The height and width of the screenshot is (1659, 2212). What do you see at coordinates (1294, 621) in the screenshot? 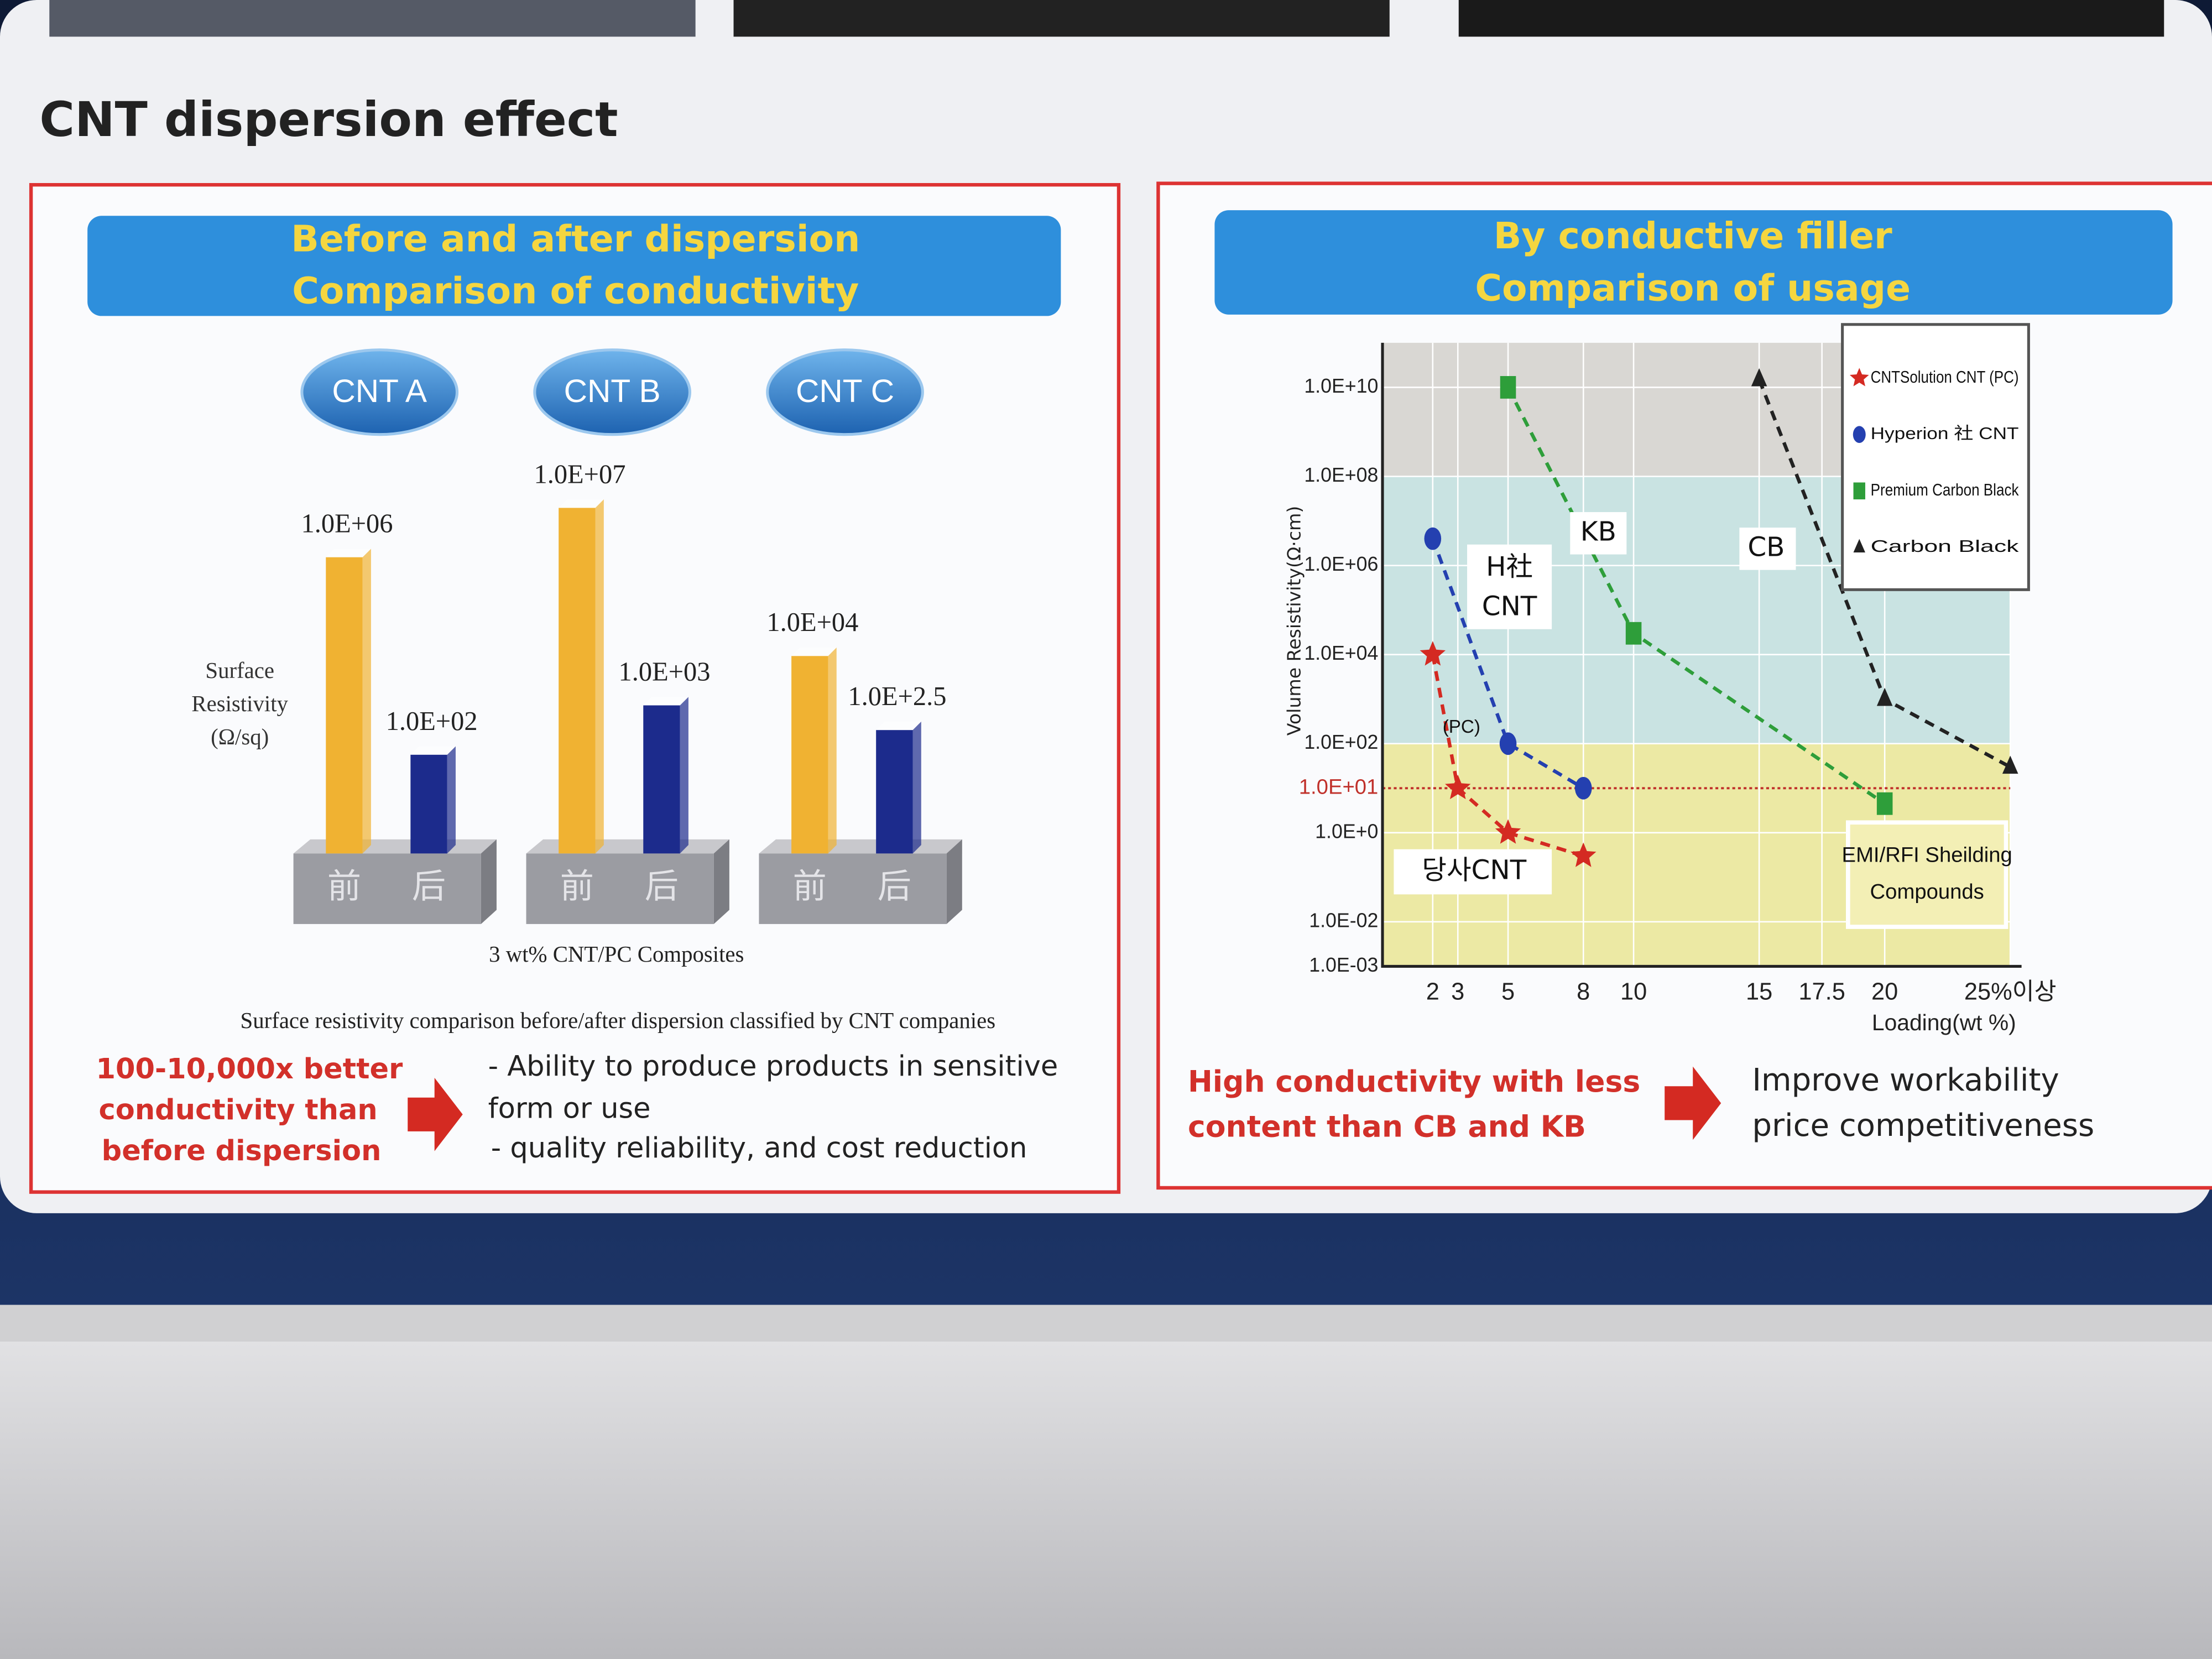
I see `y-axis-label: Volume Resistivity(Ω·cm)` at bounding box center [1294, 621].